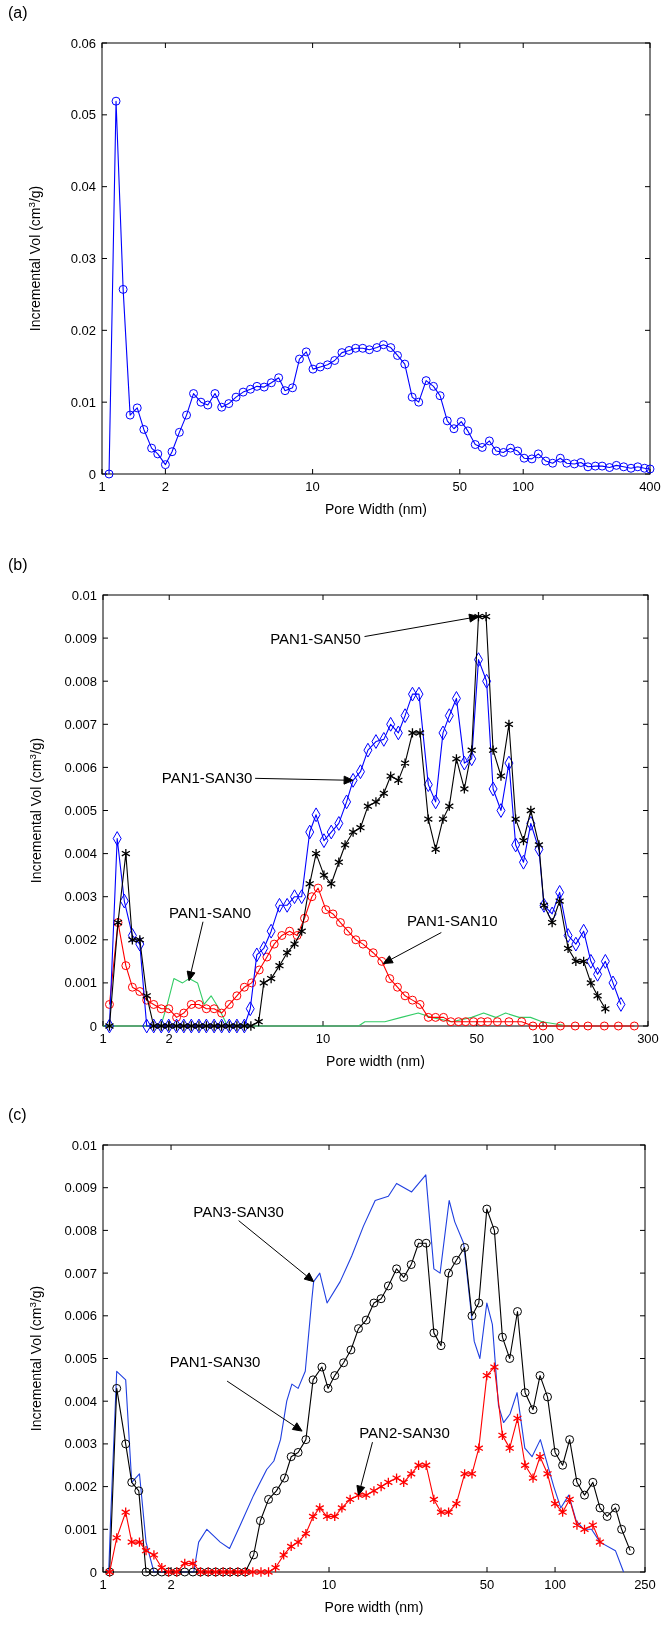 The image size is (664, 1631). What do you see at coordinates (18, 564) in the screenshot?
I see `chart-title: (b)` at bounding box center [18, 564].